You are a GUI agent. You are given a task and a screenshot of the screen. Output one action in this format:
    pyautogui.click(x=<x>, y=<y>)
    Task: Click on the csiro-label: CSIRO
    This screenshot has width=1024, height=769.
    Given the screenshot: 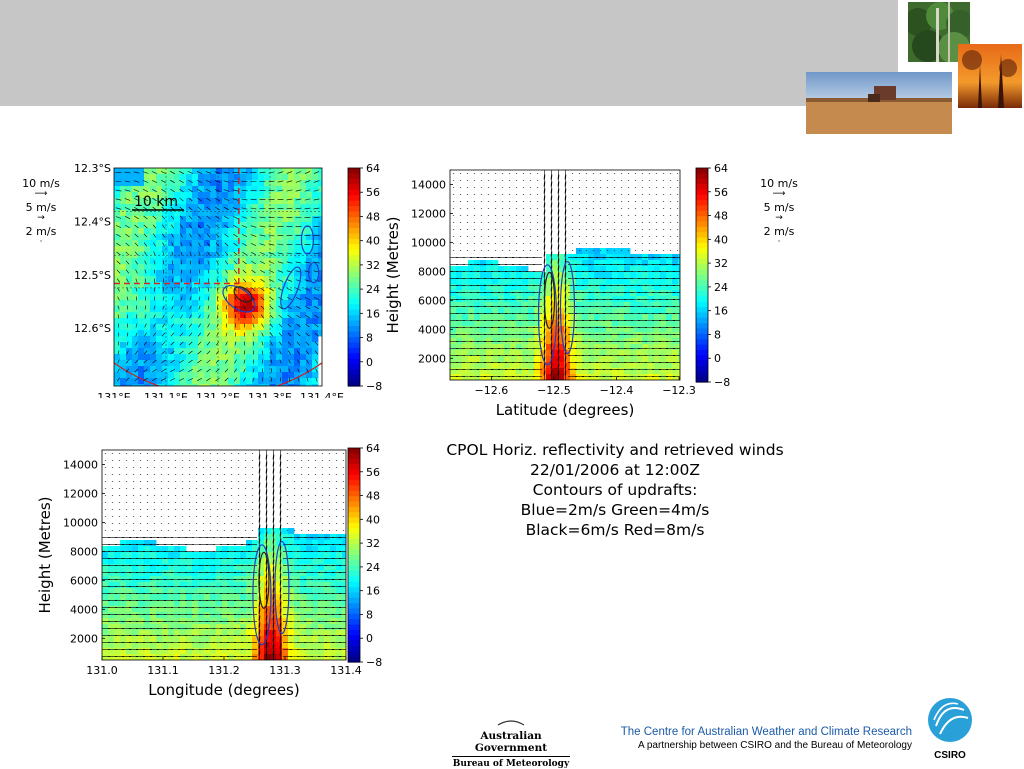 What is the action you would take?
    pyautogui.click(x=950, y=755)
    